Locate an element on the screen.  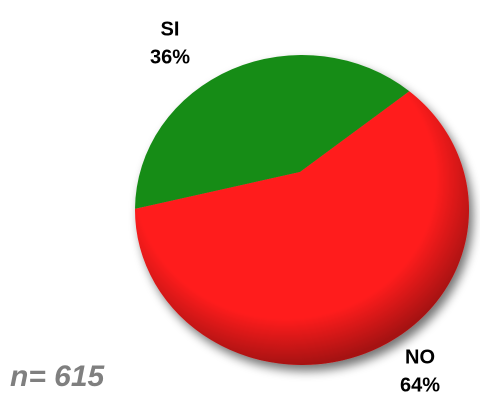
category-label: NO is located at coordinates (420, 357).